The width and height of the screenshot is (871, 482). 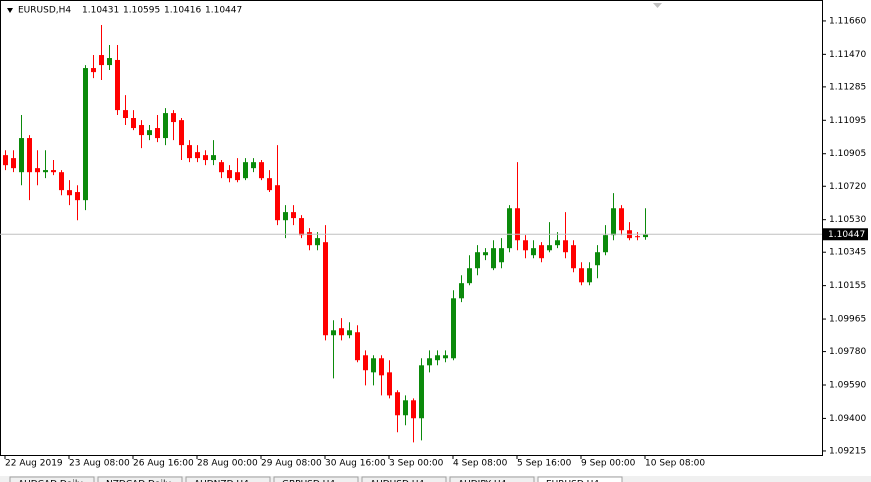 I want to click on x-tick-label: 26 Aug 16:00, so click(x=163, y=464).